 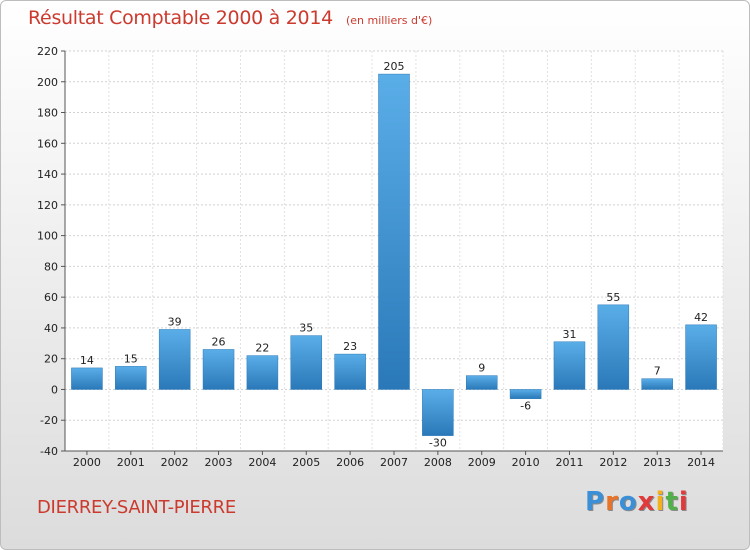 What do you see at coordinates (47, 113) in the screenshot?
I see `y-tick-label: 180` at bounding box center [47, 113].